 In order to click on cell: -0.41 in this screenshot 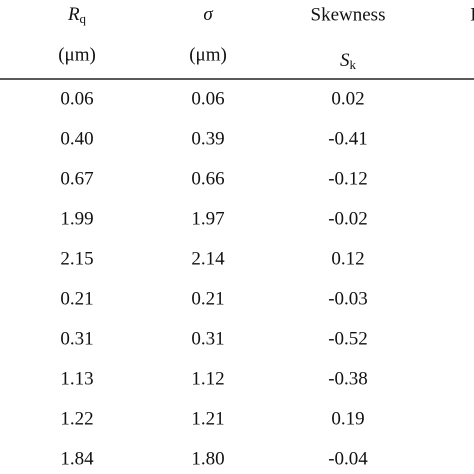, I will do `click(348, 138)`.